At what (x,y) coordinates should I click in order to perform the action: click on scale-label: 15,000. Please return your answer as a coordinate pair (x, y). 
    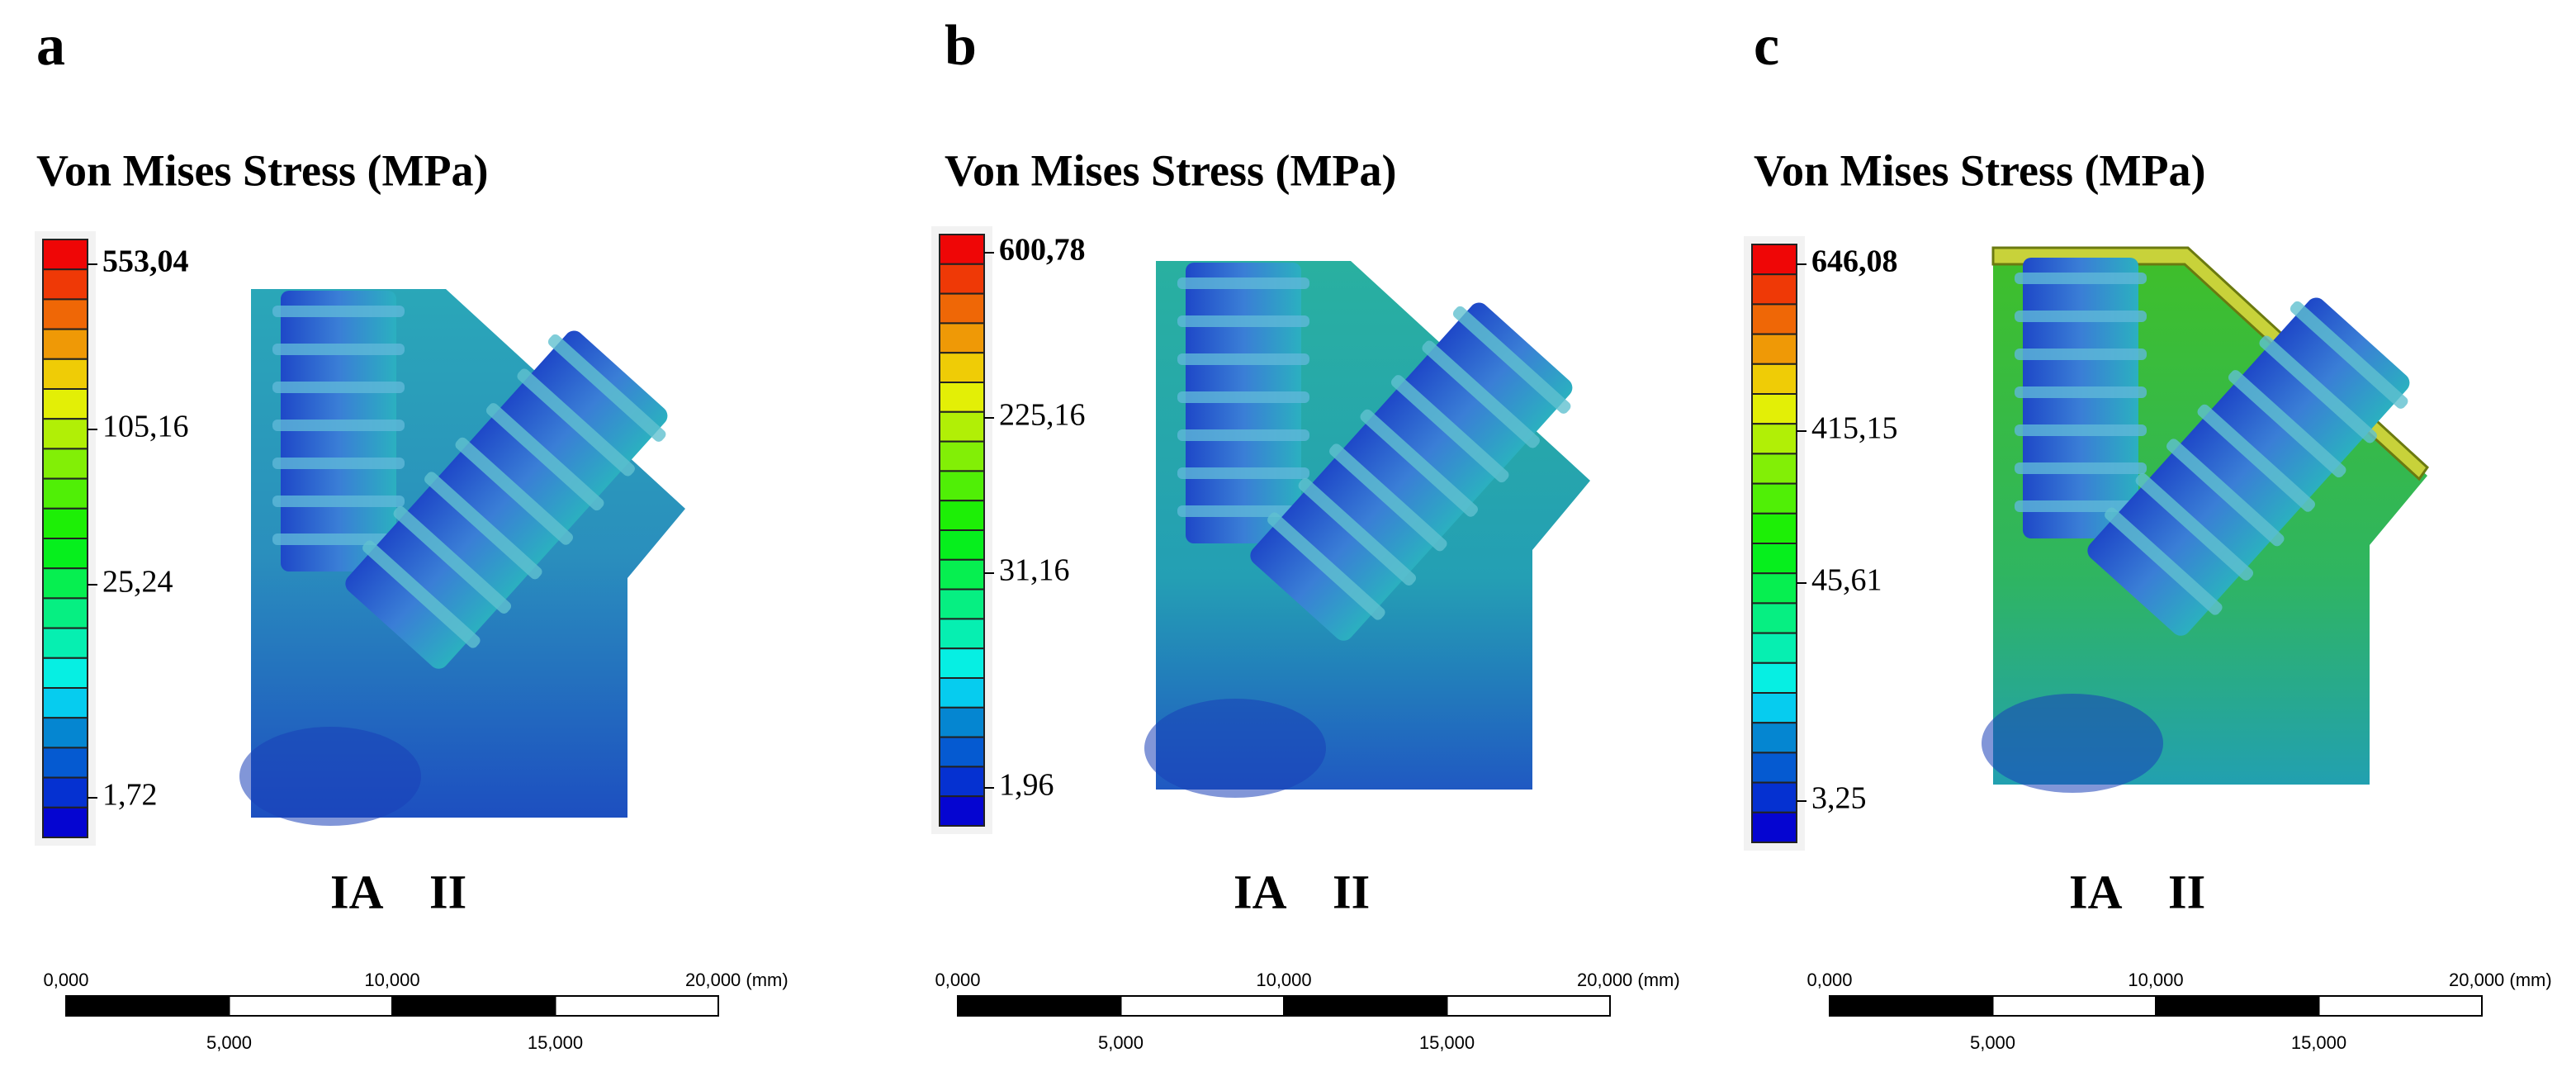
    Looking at the image, I should click on (1447, 1042).